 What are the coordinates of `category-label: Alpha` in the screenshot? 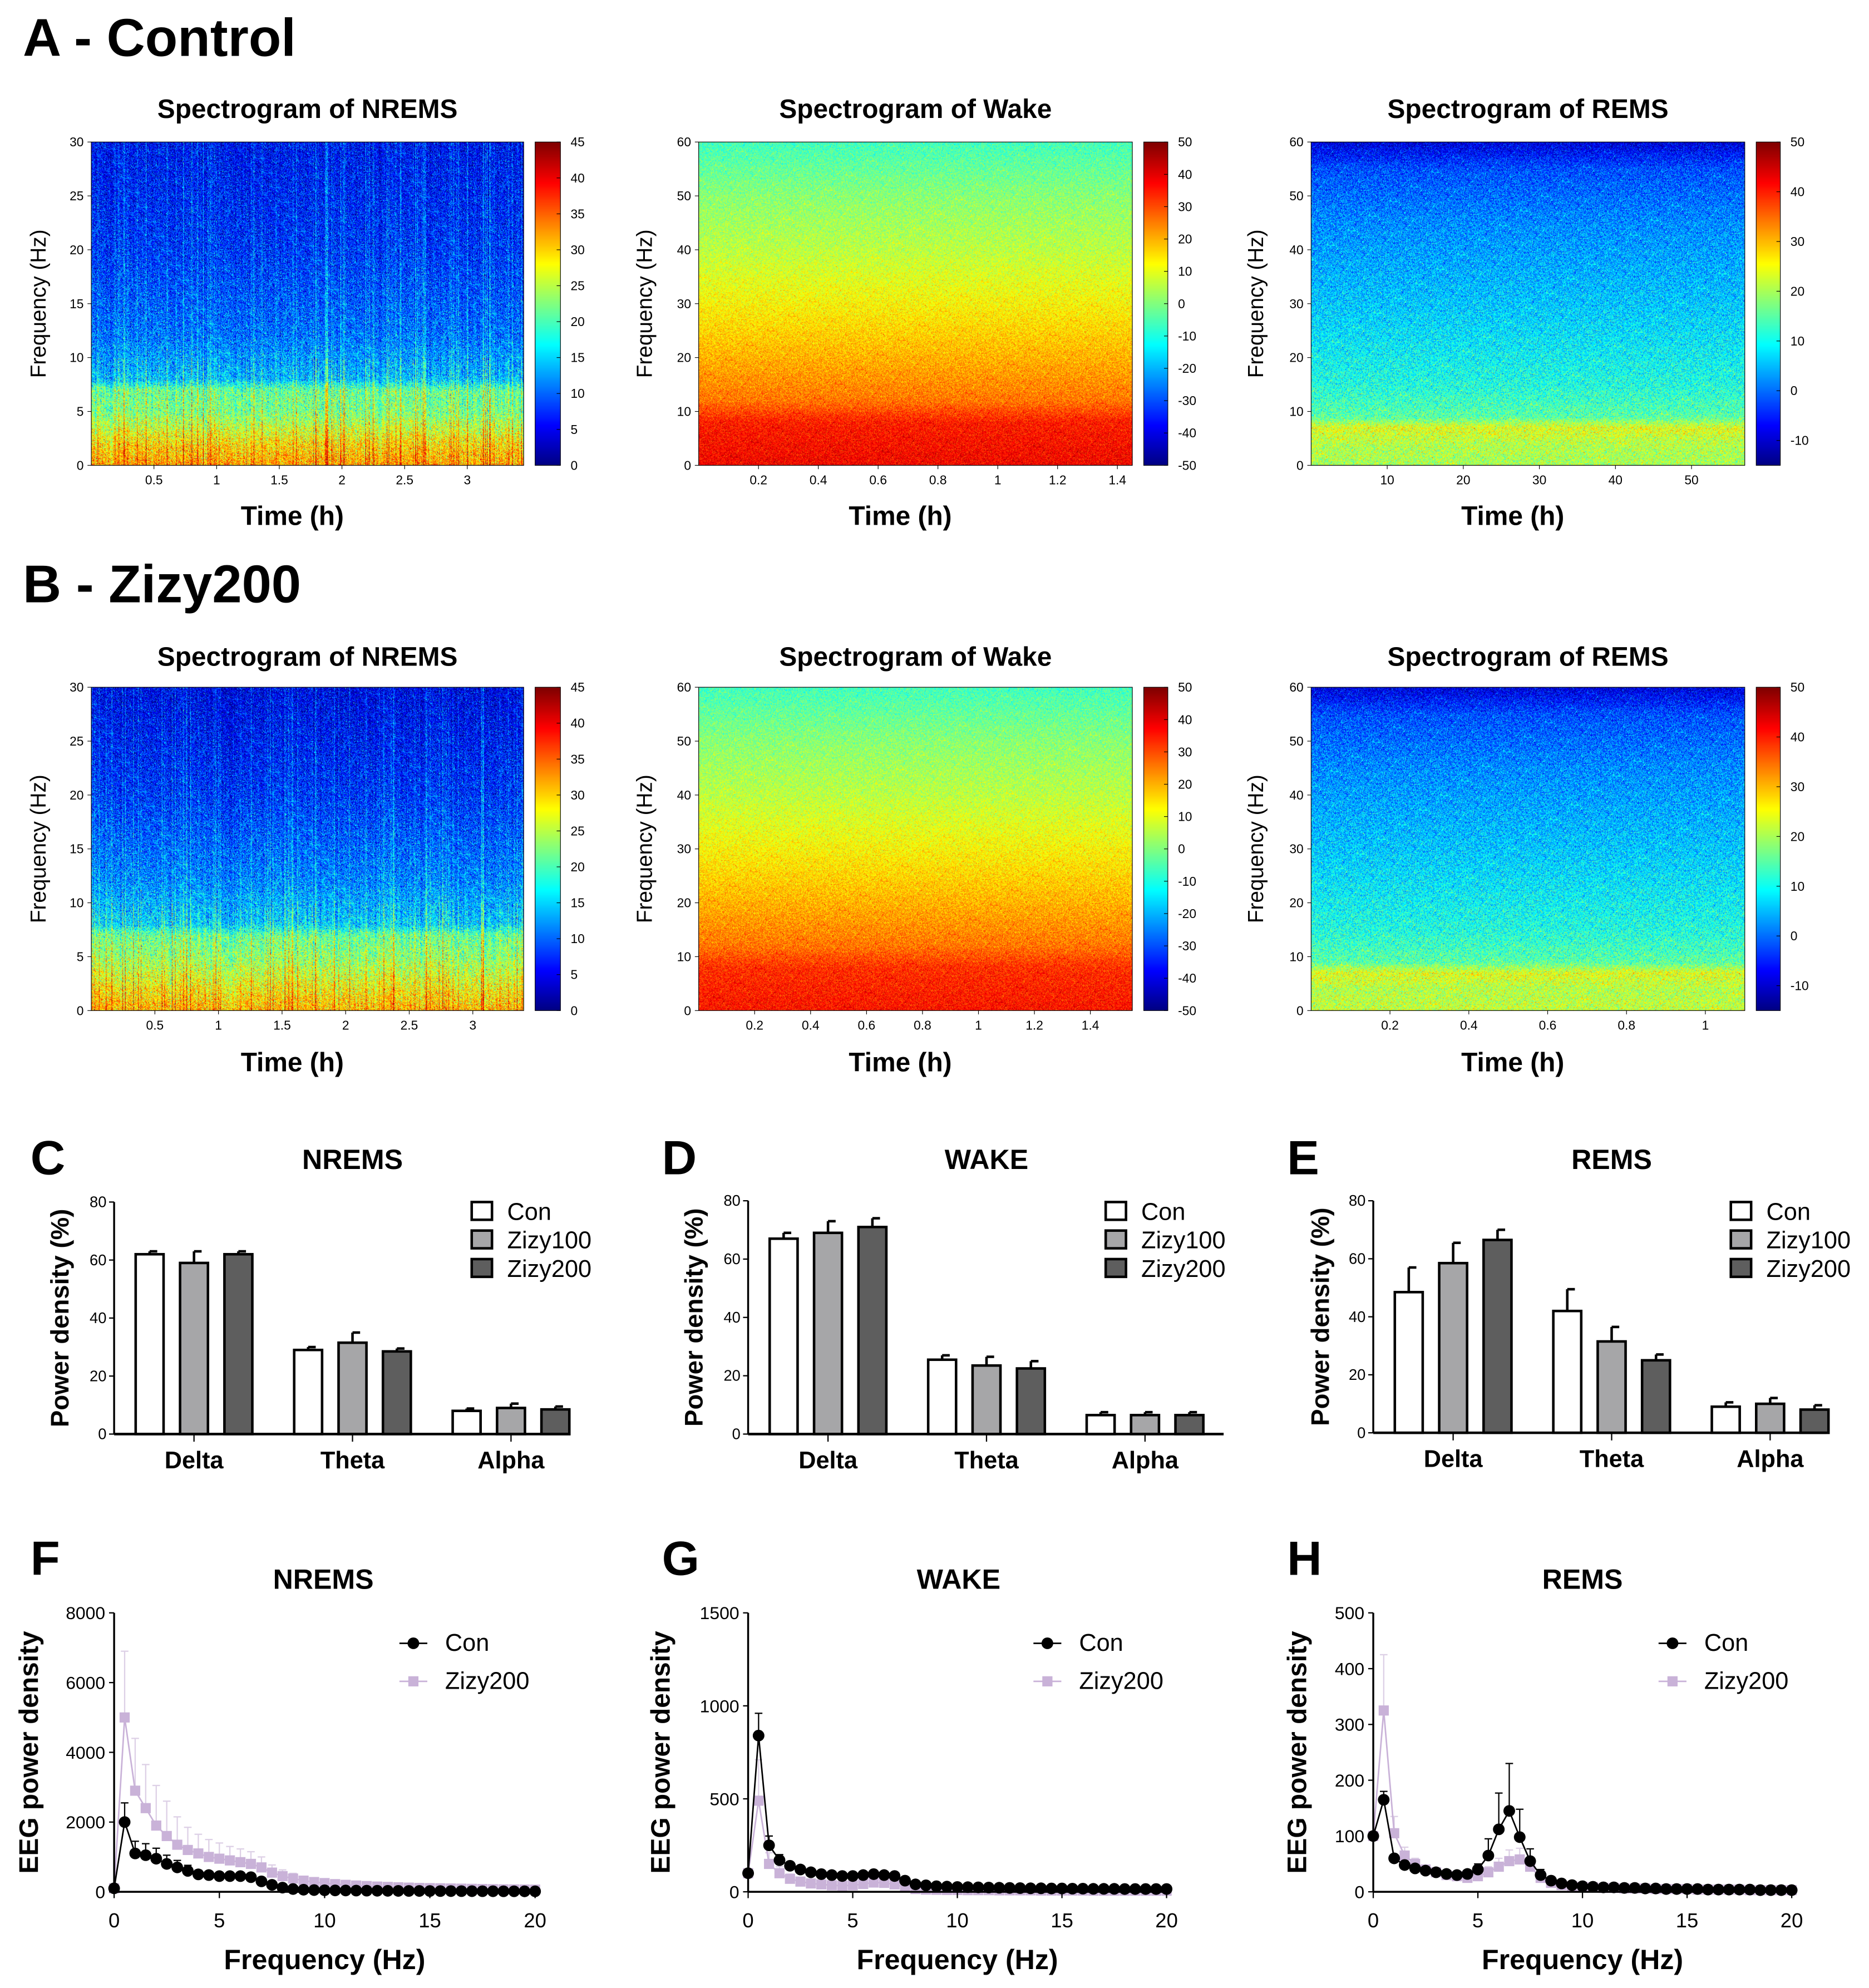 It's located at (511, 1460).